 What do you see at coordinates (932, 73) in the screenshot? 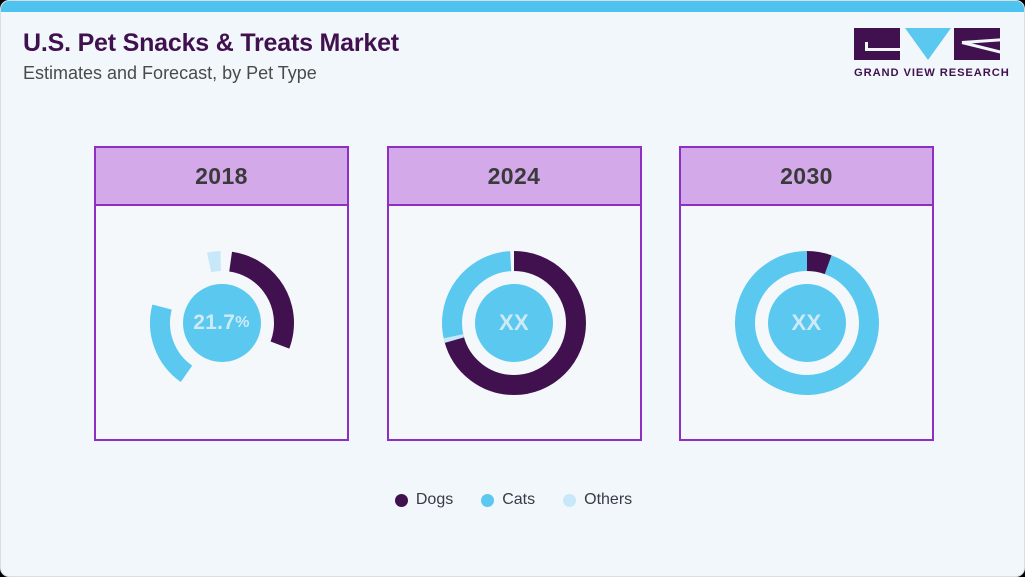
I see `logo-text: GRAND VIEW RESEARCH` at bounding box center [932, 73].